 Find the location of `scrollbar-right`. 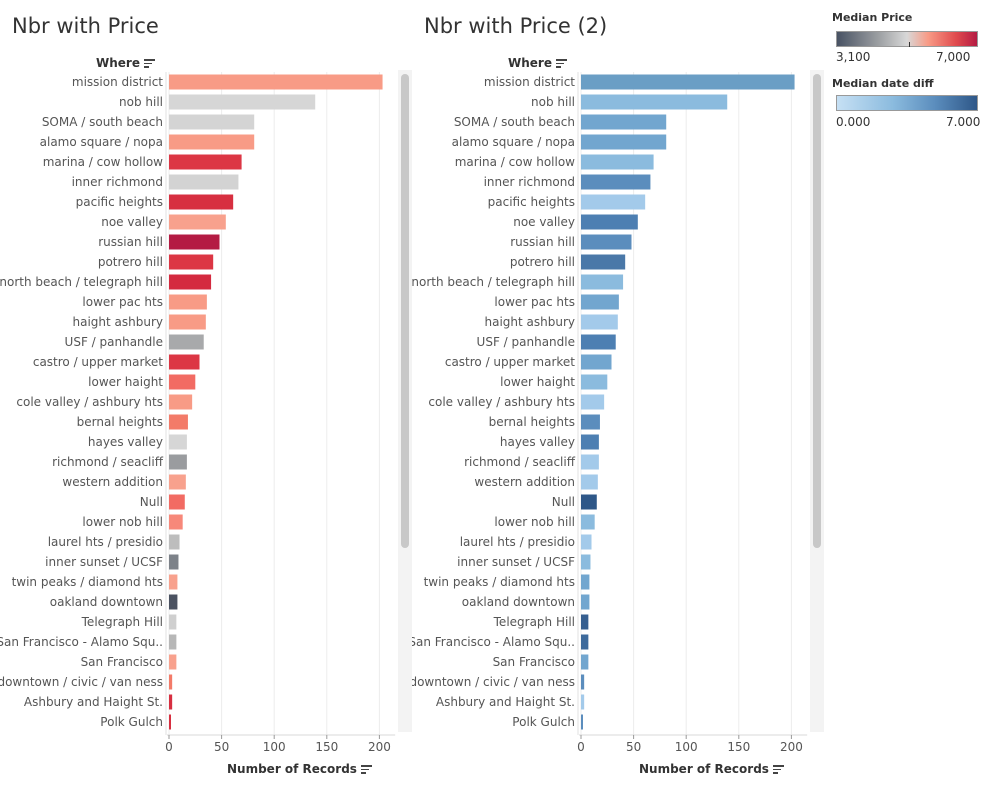

scrollbar-right is located at coordinates (817, 401).